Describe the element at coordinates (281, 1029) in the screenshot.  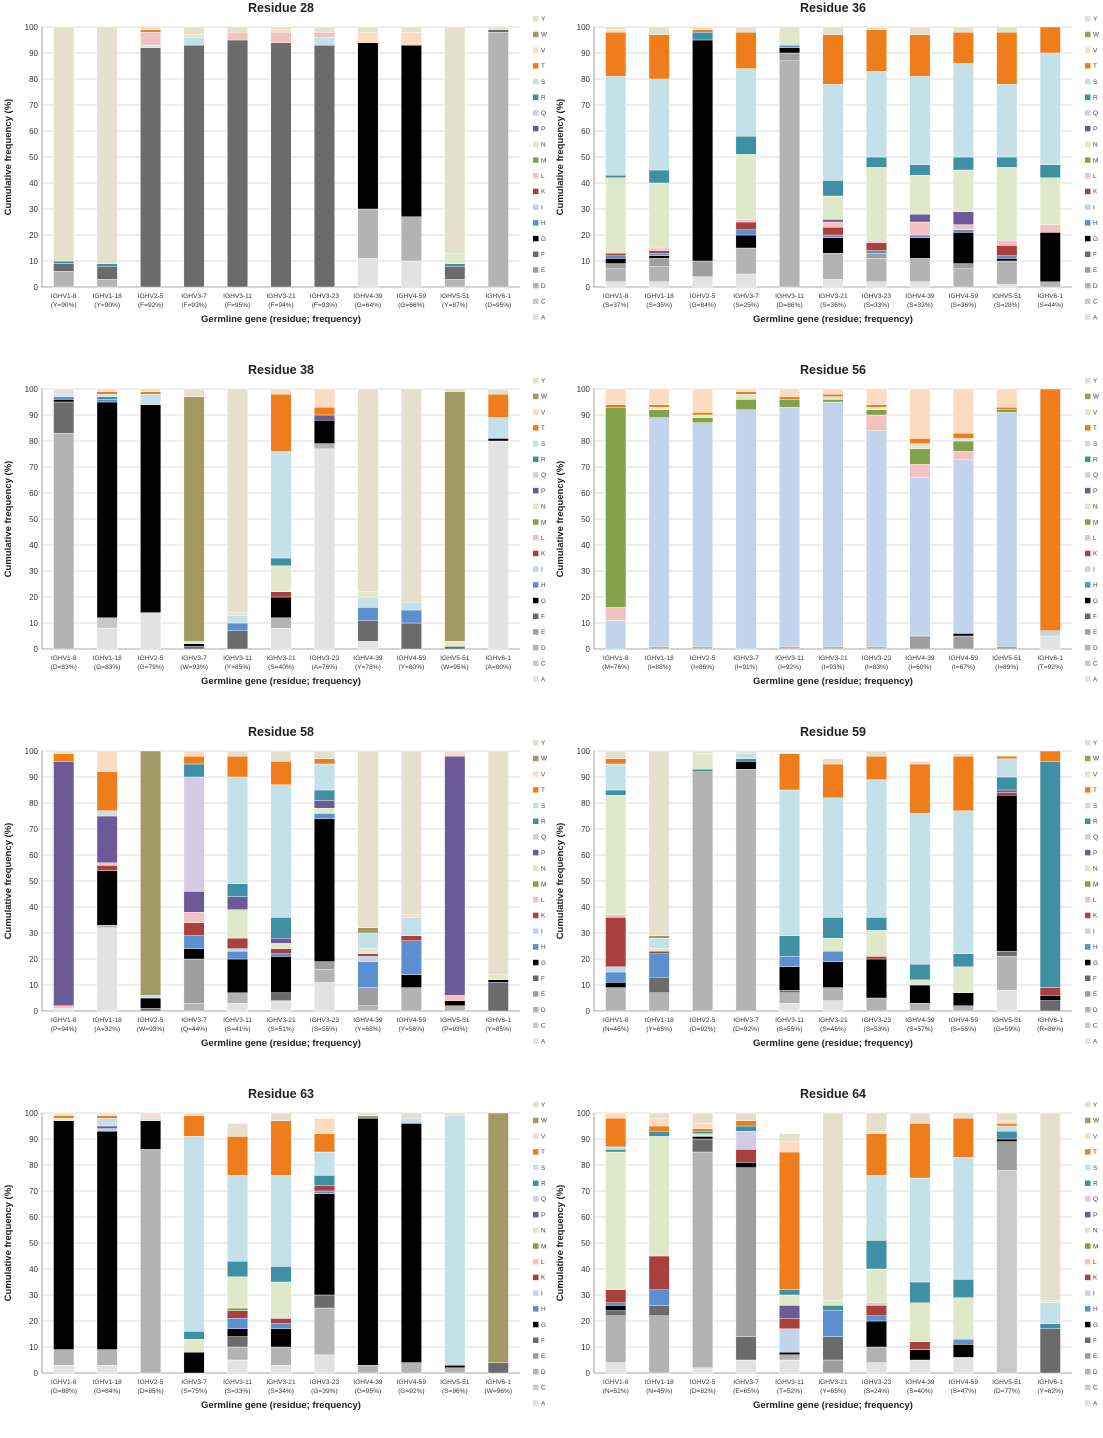
I see `x-category-sublabel: (S=51%)` at that location.